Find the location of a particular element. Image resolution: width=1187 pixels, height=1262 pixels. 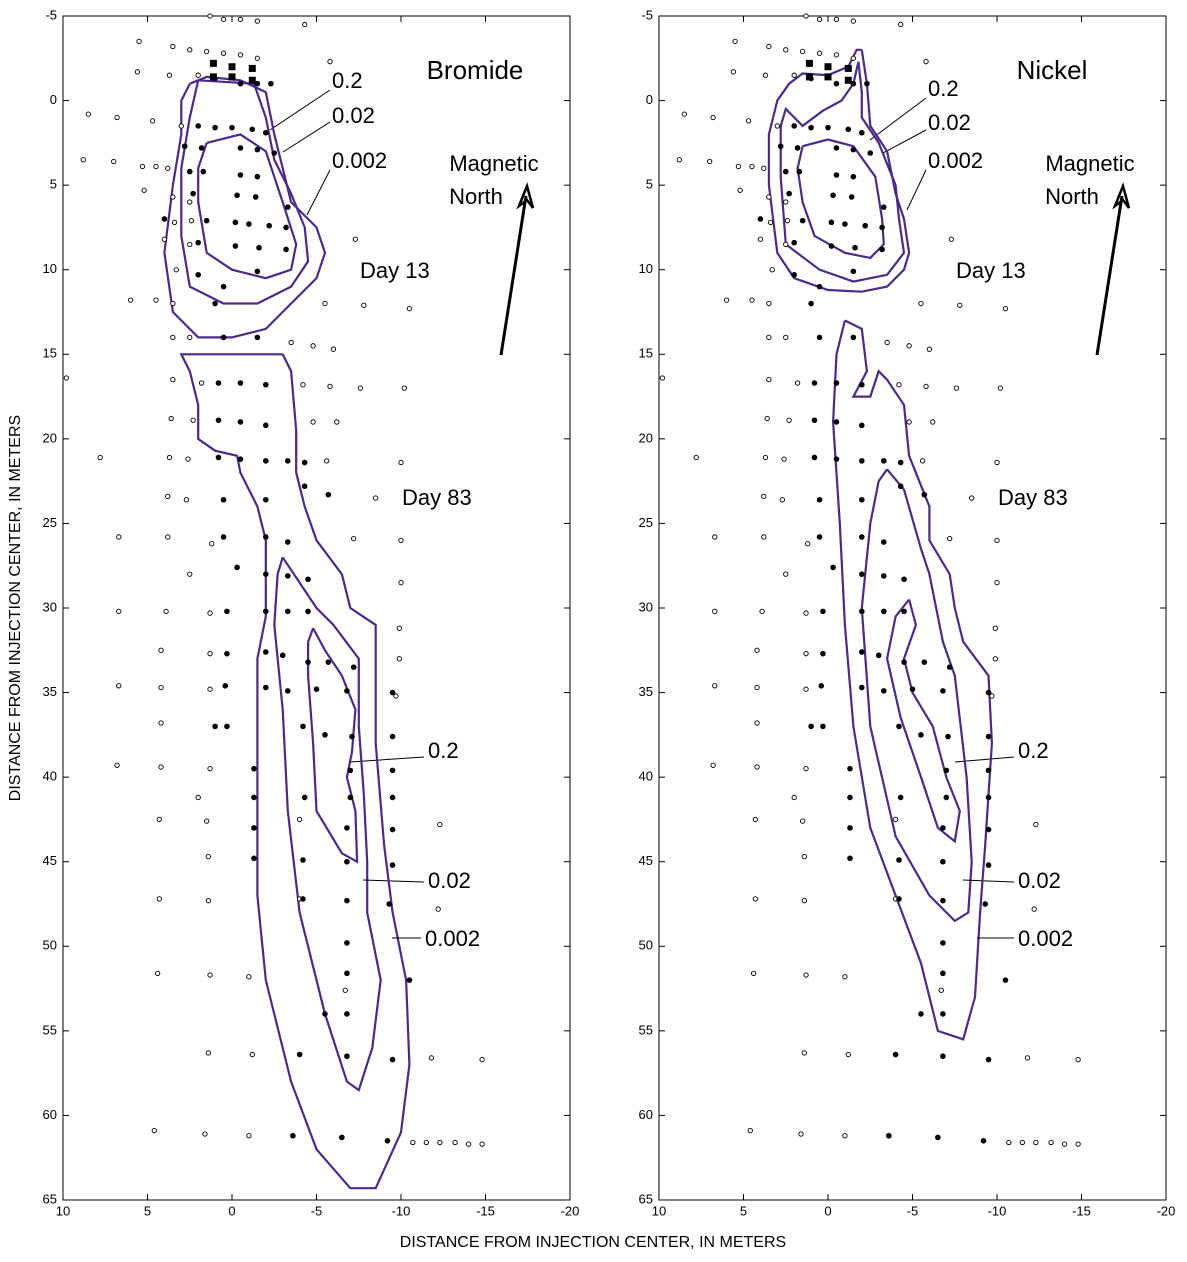

y-tick-label: 45 is located at coordinates (50, 860).